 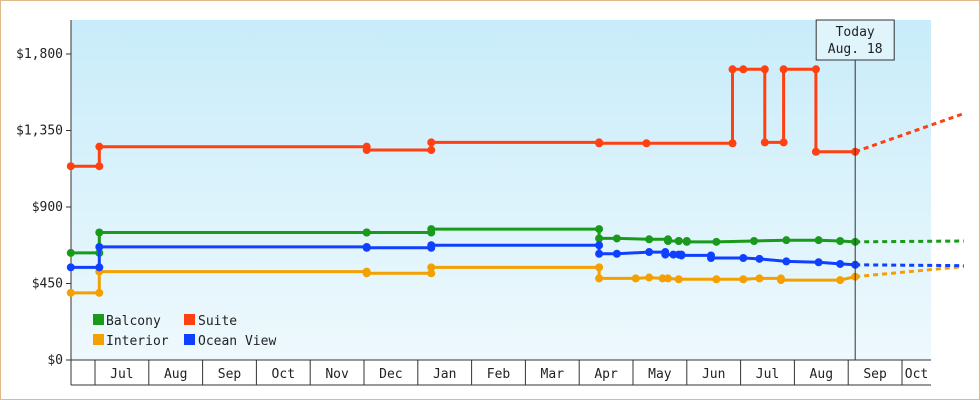 I want to click on legend-swatch-suite, so click(x=189, y=319).